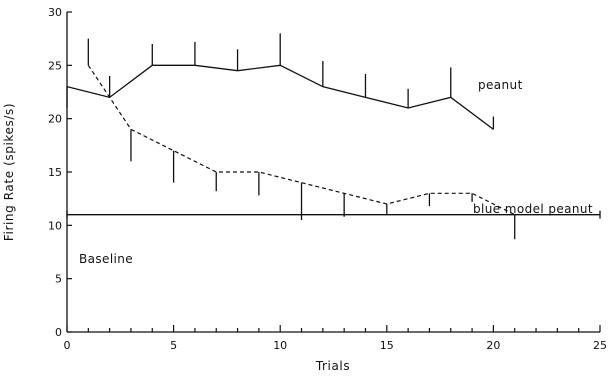  I want to click on y-ticks: 0 5 10 15 20 25 30, so click(60, 172).